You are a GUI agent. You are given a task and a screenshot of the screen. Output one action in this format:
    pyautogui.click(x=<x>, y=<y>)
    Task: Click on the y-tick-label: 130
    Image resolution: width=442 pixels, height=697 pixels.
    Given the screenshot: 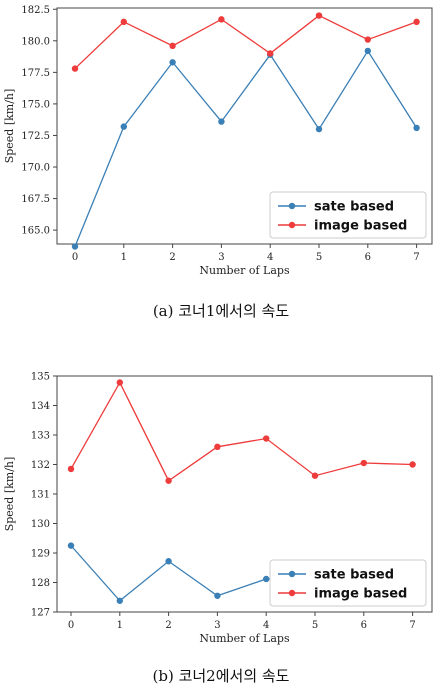 What is the action you would take?
    pyautogui.click(x=40, y=524)
    